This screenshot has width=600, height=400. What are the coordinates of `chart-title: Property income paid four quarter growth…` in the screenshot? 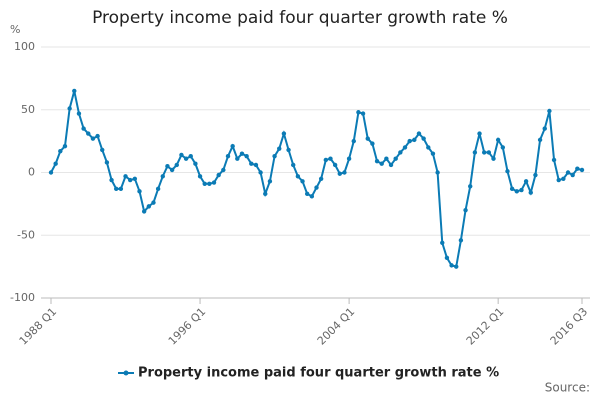 It's located at (300, 18).